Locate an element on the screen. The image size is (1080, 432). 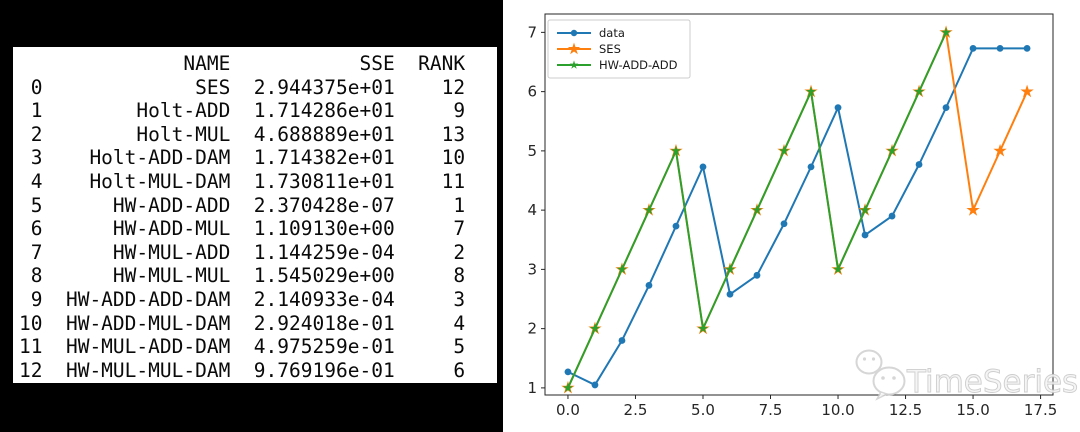
y-tick-label: 4 is located at coordinates (532, 210).